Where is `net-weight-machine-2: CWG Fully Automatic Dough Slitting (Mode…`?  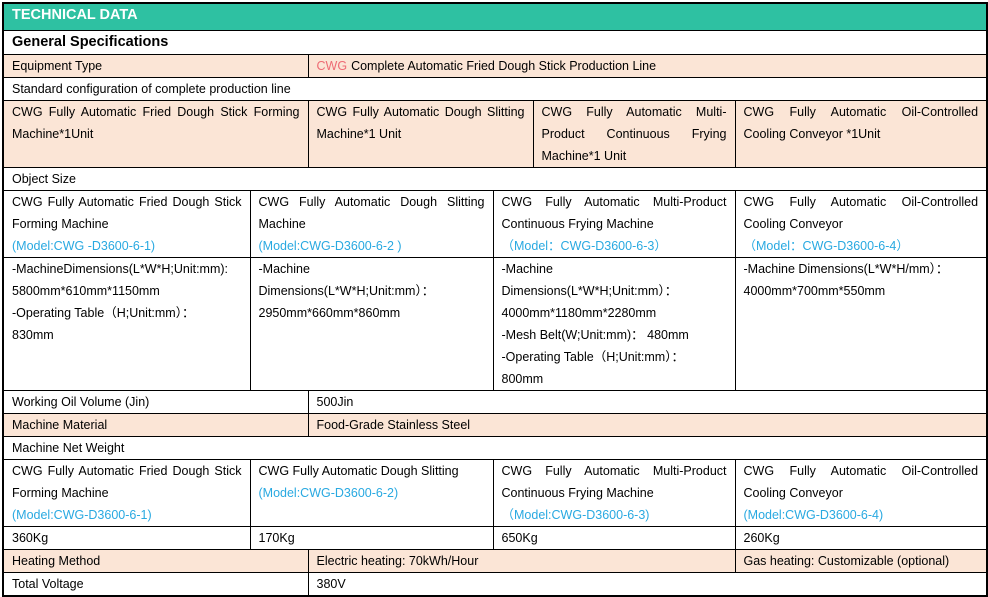
net-weight-machine-2: CWG Fully Automatic Dough Slitting (Mode… is located at coordinates (371, 493).